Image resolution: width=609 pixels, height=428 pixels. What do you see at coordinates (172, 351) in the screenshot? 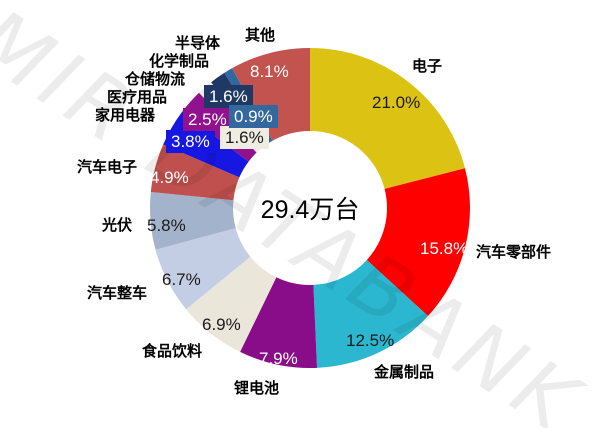
I see `slice-name-label: 食品饮料` at bounding box center [172, 351].